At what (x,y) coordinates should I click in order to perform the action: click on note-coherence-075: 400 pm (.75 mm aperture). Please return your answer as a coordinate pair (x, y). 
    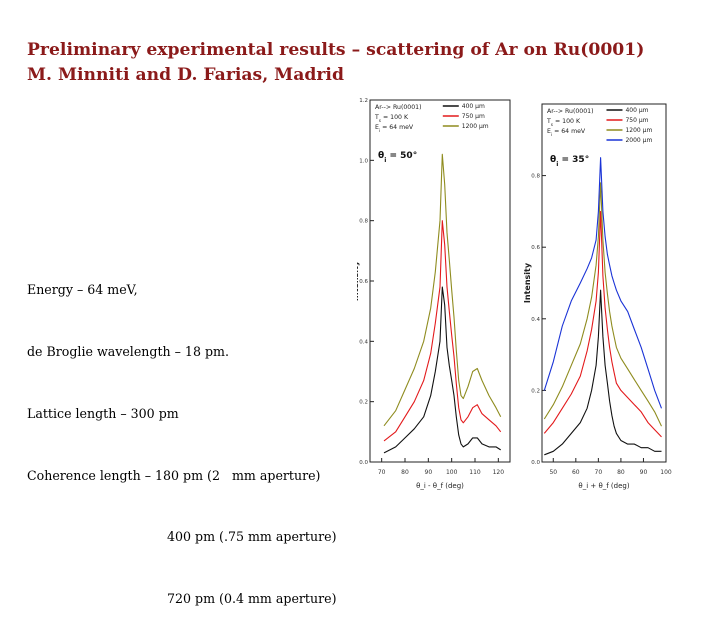
    Looking at the image, I should click on (252, 537).